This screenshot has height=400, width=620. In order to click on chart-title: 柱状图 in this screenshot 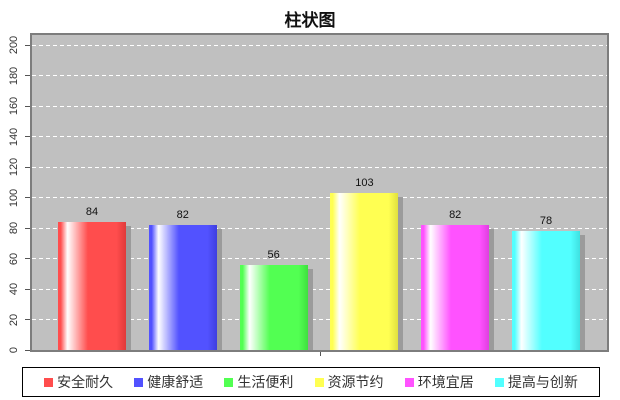, I will do `click(310, 20)`.